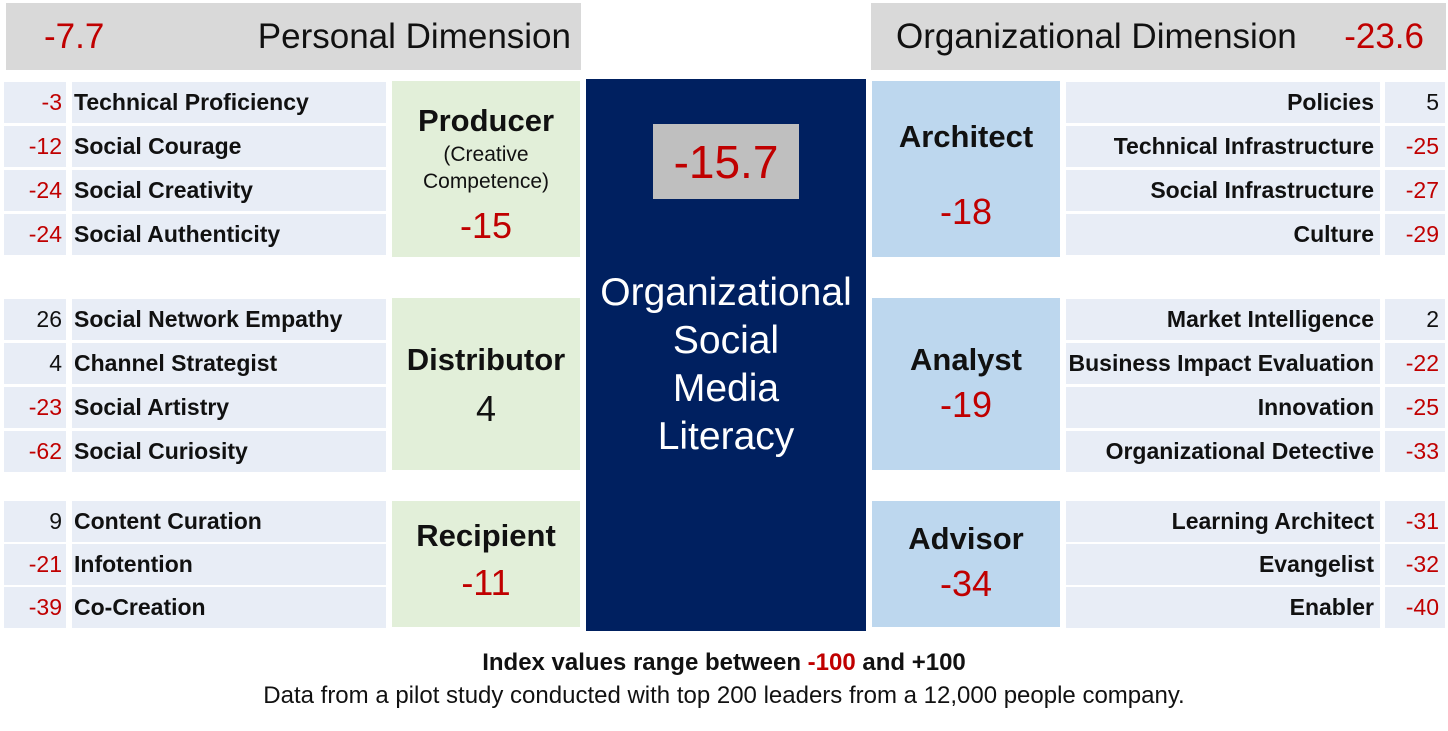  I want to click on index-range-max: +100, so click(938, 662).